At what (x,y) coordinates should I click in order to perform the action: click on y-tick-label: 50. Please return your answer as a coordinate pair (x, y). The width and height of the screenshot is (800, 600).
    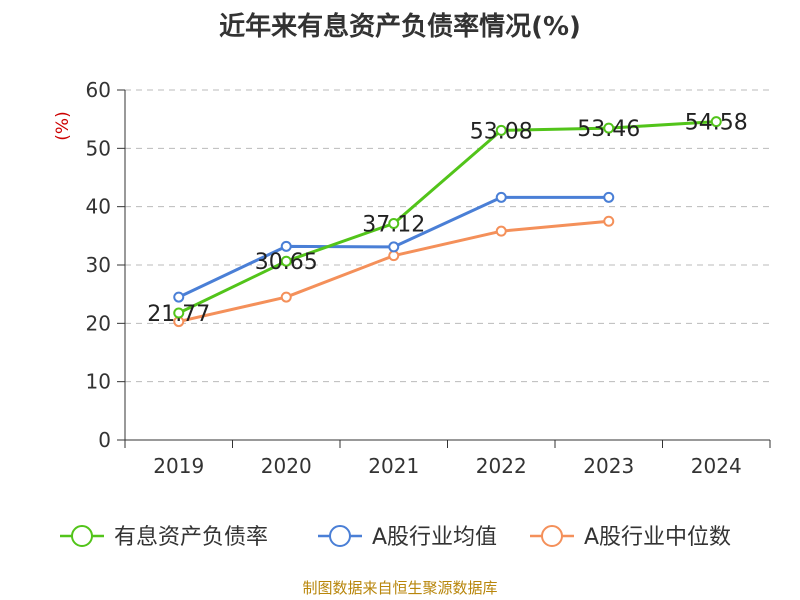
    Looking at the image, I should click on (98, 148).